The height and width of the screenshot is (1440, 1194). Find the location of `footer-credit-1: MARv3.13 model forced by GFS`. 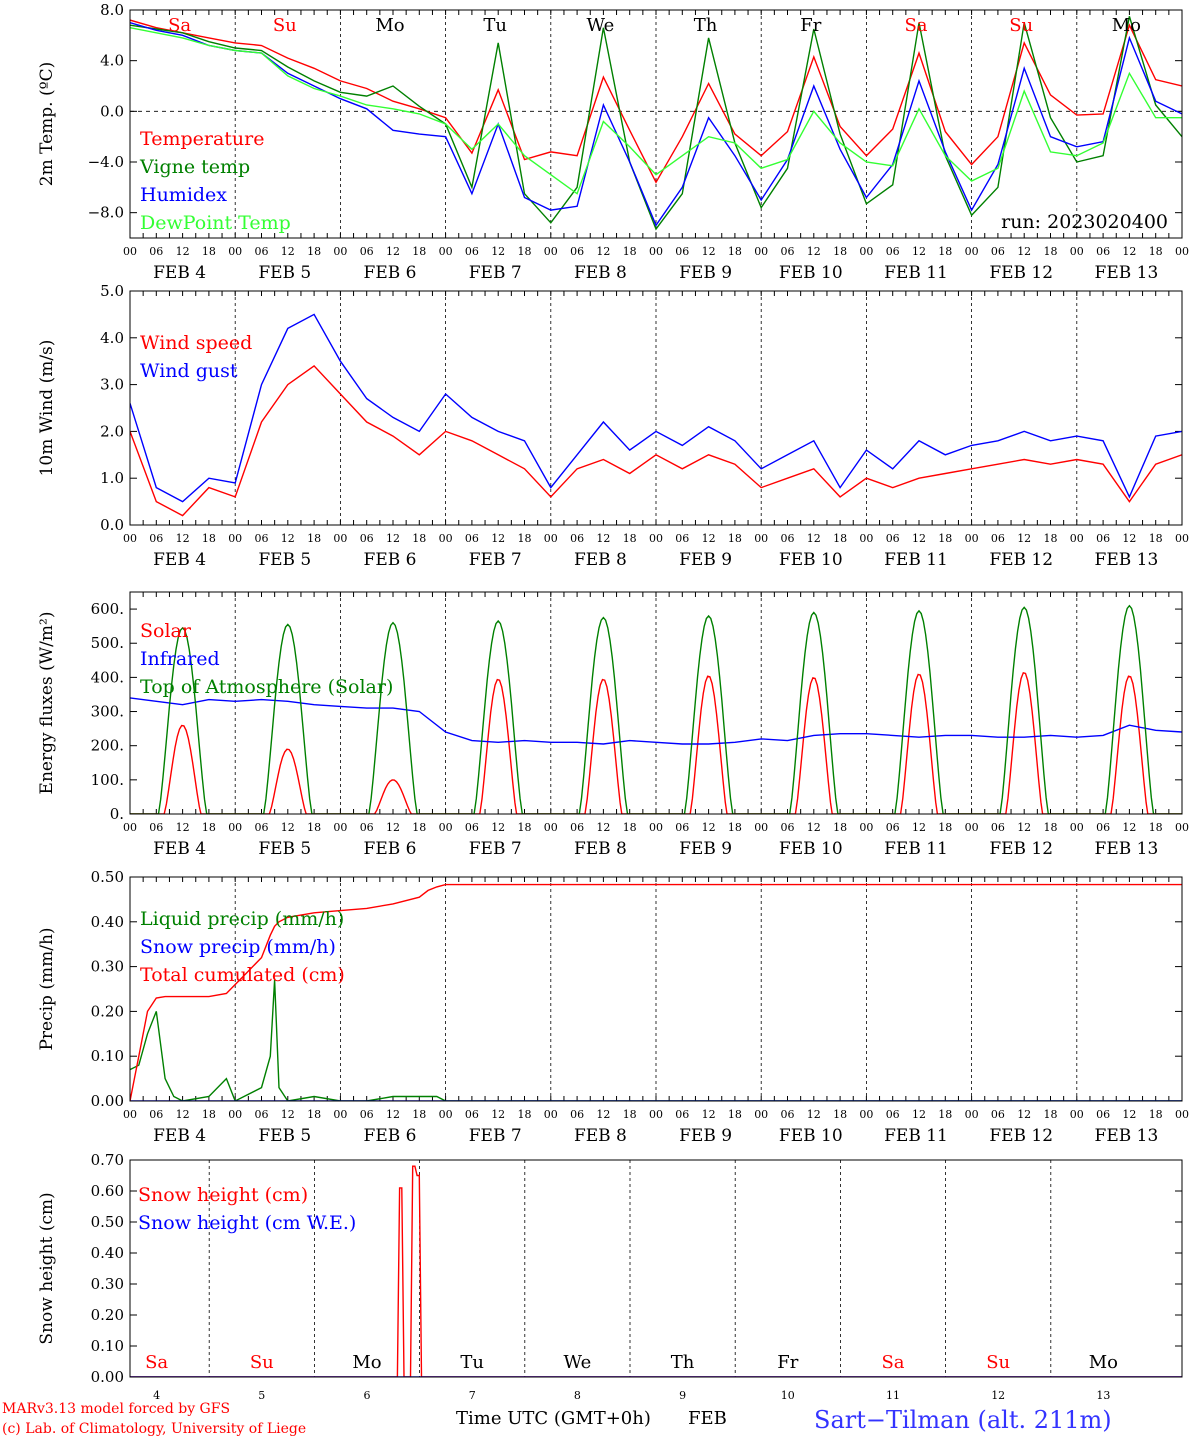

footer-credit-1: MARv3.13 model forced by GFS is located at coordinates (116, 1409).